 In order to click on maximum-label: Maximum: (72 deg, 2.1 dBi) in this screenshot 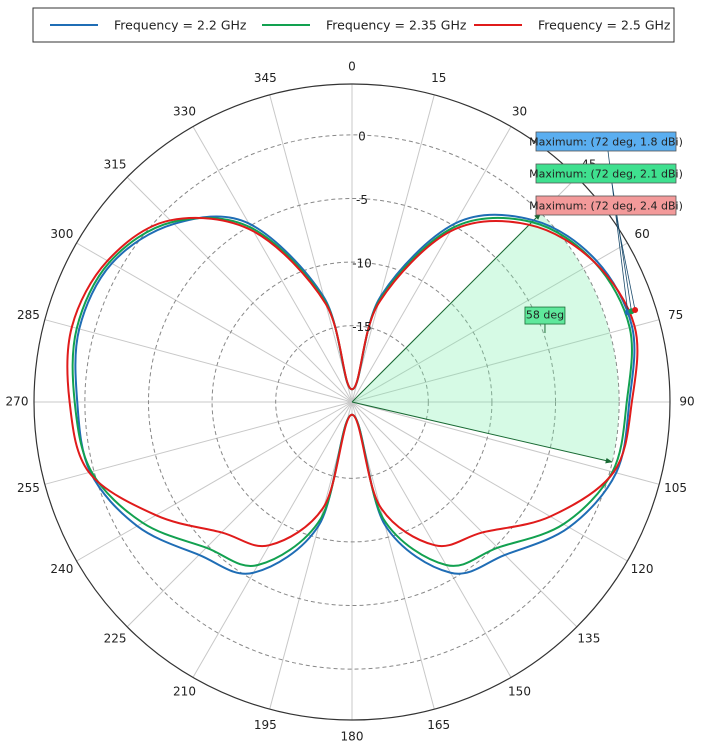, I will do `click(606, 174)`.